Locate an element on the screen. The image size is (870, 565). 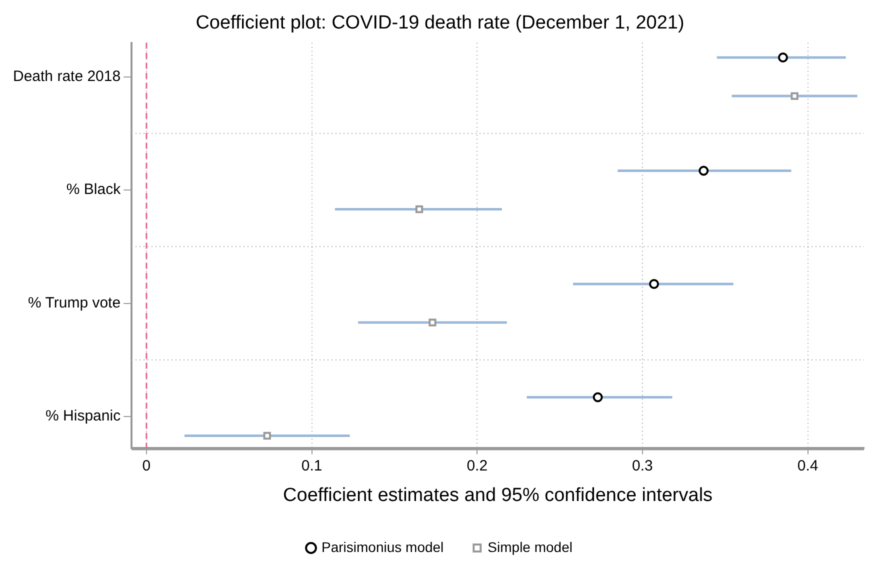
legend-label: Parisimonius model is located at coordinates (383, 546).